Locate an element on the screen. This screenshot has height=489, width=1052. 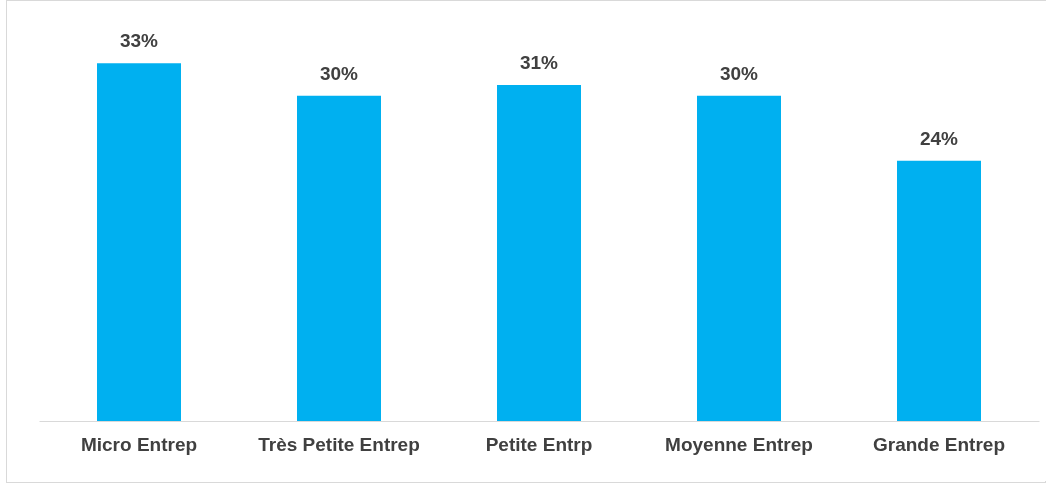
data-label: 33% is located at coordinates (139, 41).